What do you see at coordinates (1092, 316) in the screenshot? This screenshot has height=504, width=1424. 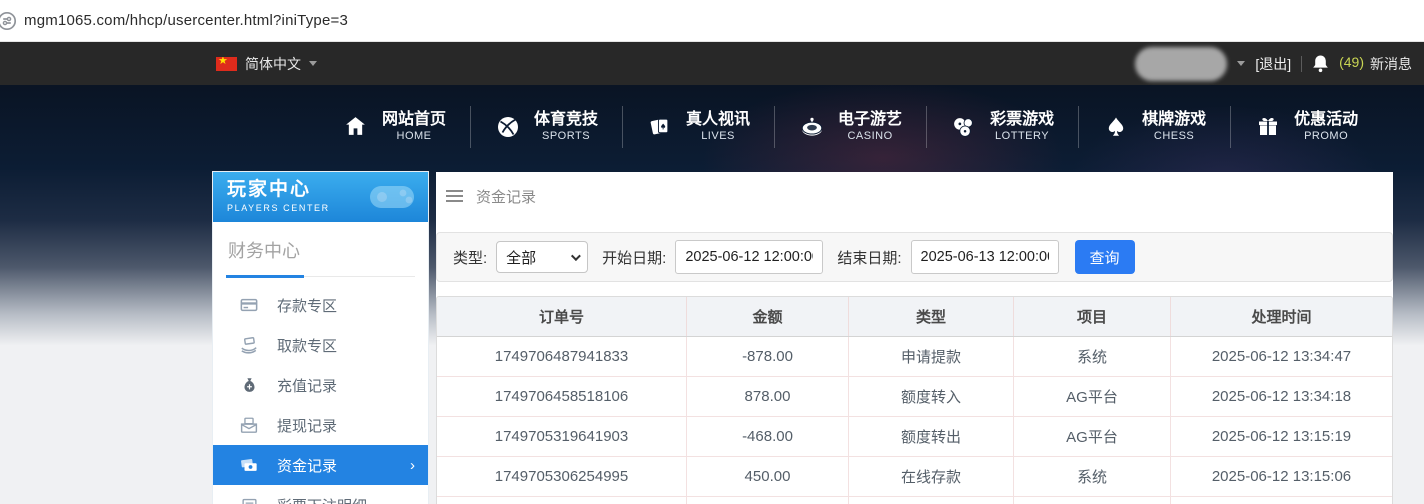 I see `col-header: 项目` at bounding box center [1092, 316].